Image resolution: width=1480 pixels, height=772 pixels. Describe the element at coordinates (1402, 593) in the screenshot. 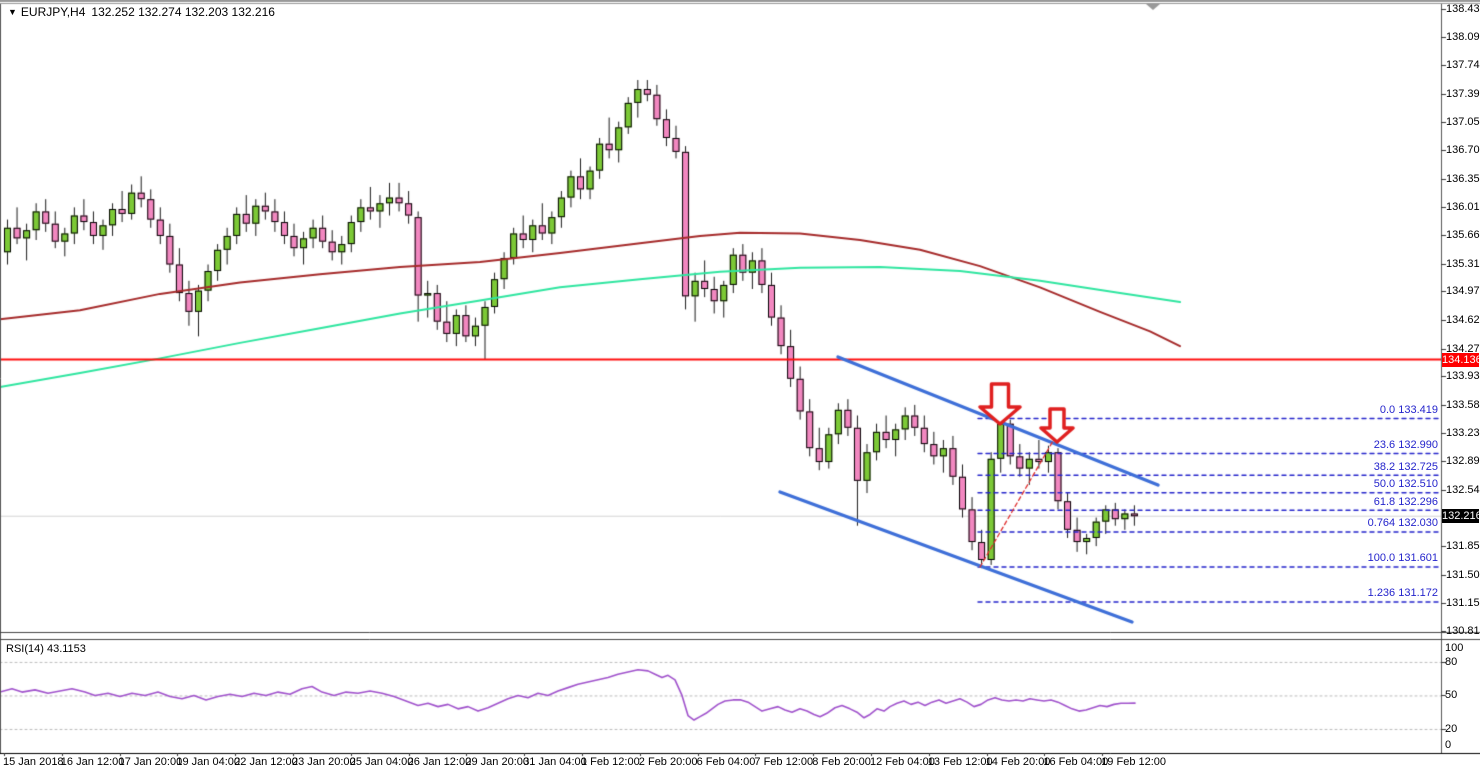

I see `fib-level-label: 1.236 131.172` at that location.